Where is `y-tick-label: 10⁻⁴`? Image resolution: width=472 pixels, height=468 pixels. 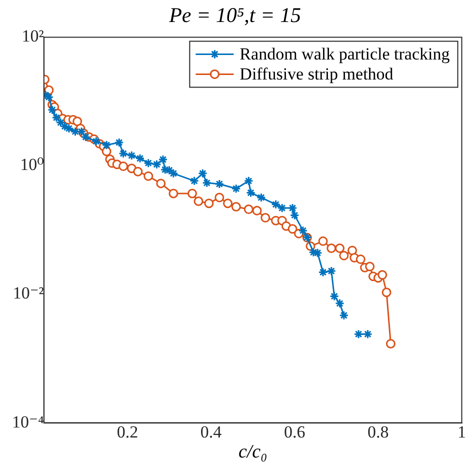
y-tick-label: 10⁻⁴ is located at coordinates (28, 422).